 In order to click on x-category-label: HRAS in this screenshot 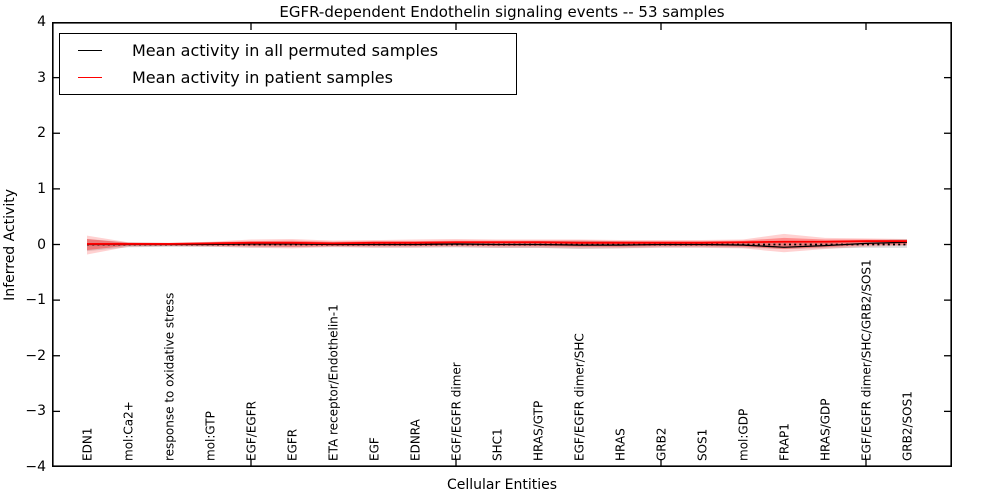, I will do `click(621, 444)`.